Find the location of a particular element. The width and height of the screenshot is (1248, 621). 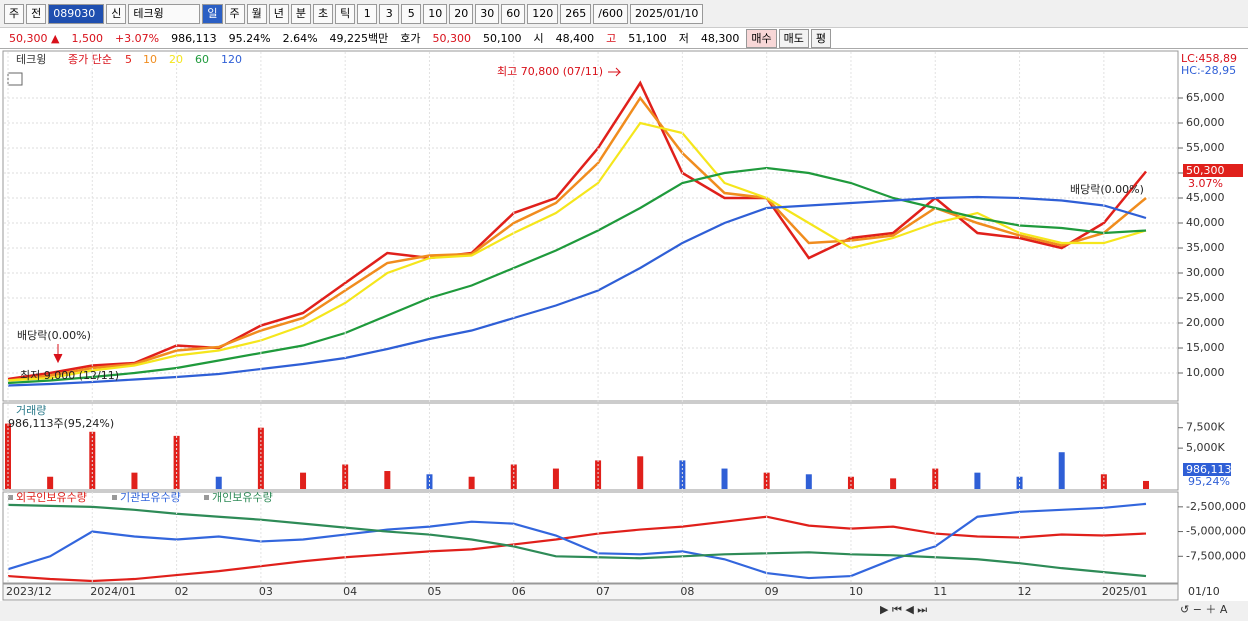

chart-title: 테크윙 is located at coordinates (31, 59).